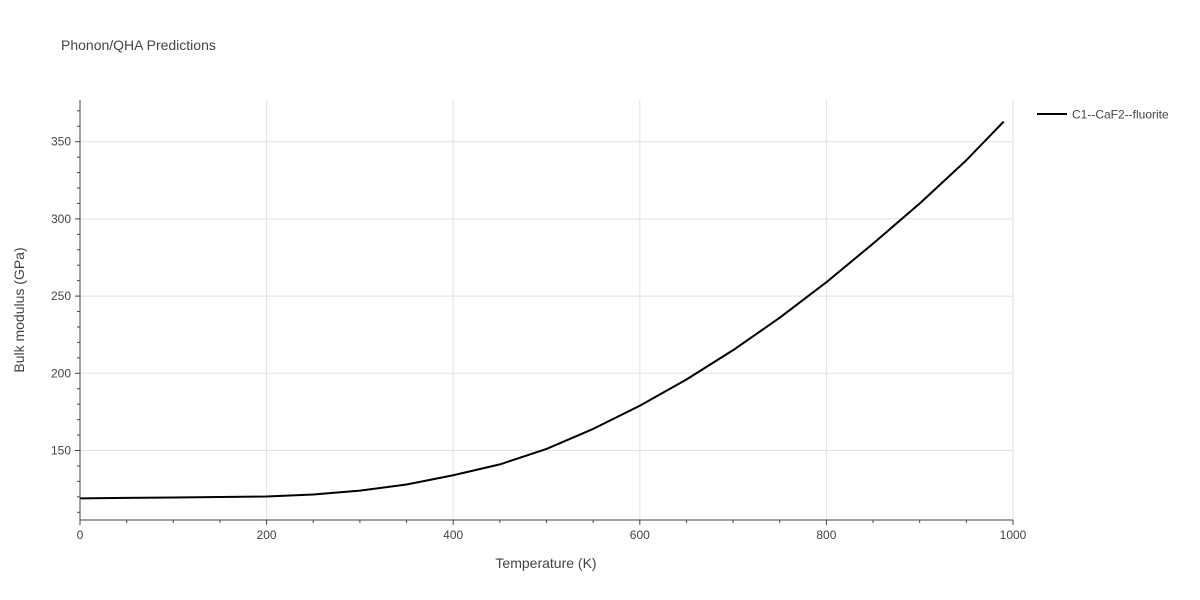 This screenshot has width=1200, height=600. What do you see at coordinates (826, 535) in the screenshot?
I see `x-tick-label: 800` at bounding box center [826, 535].